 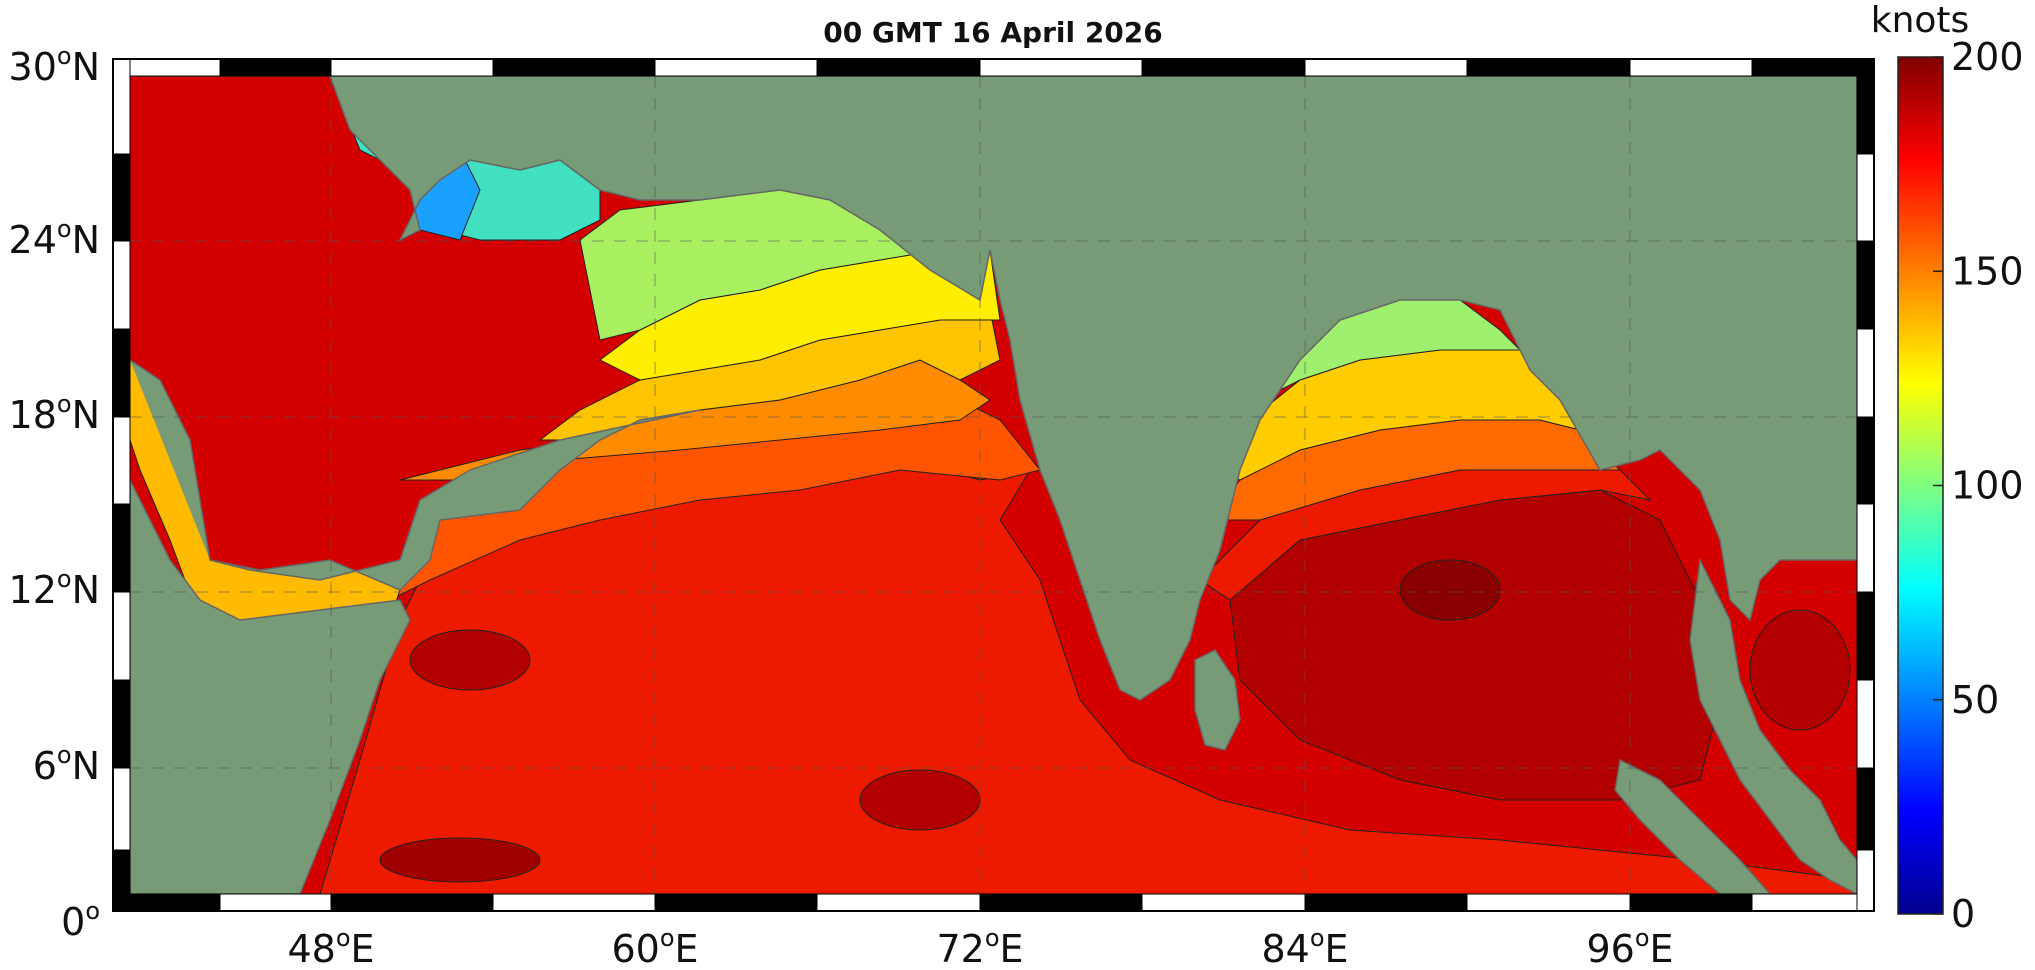 What do you see at coordinates (270, 686) in the screenshot?
I see `land-africa` at bounding box center [270, 686].